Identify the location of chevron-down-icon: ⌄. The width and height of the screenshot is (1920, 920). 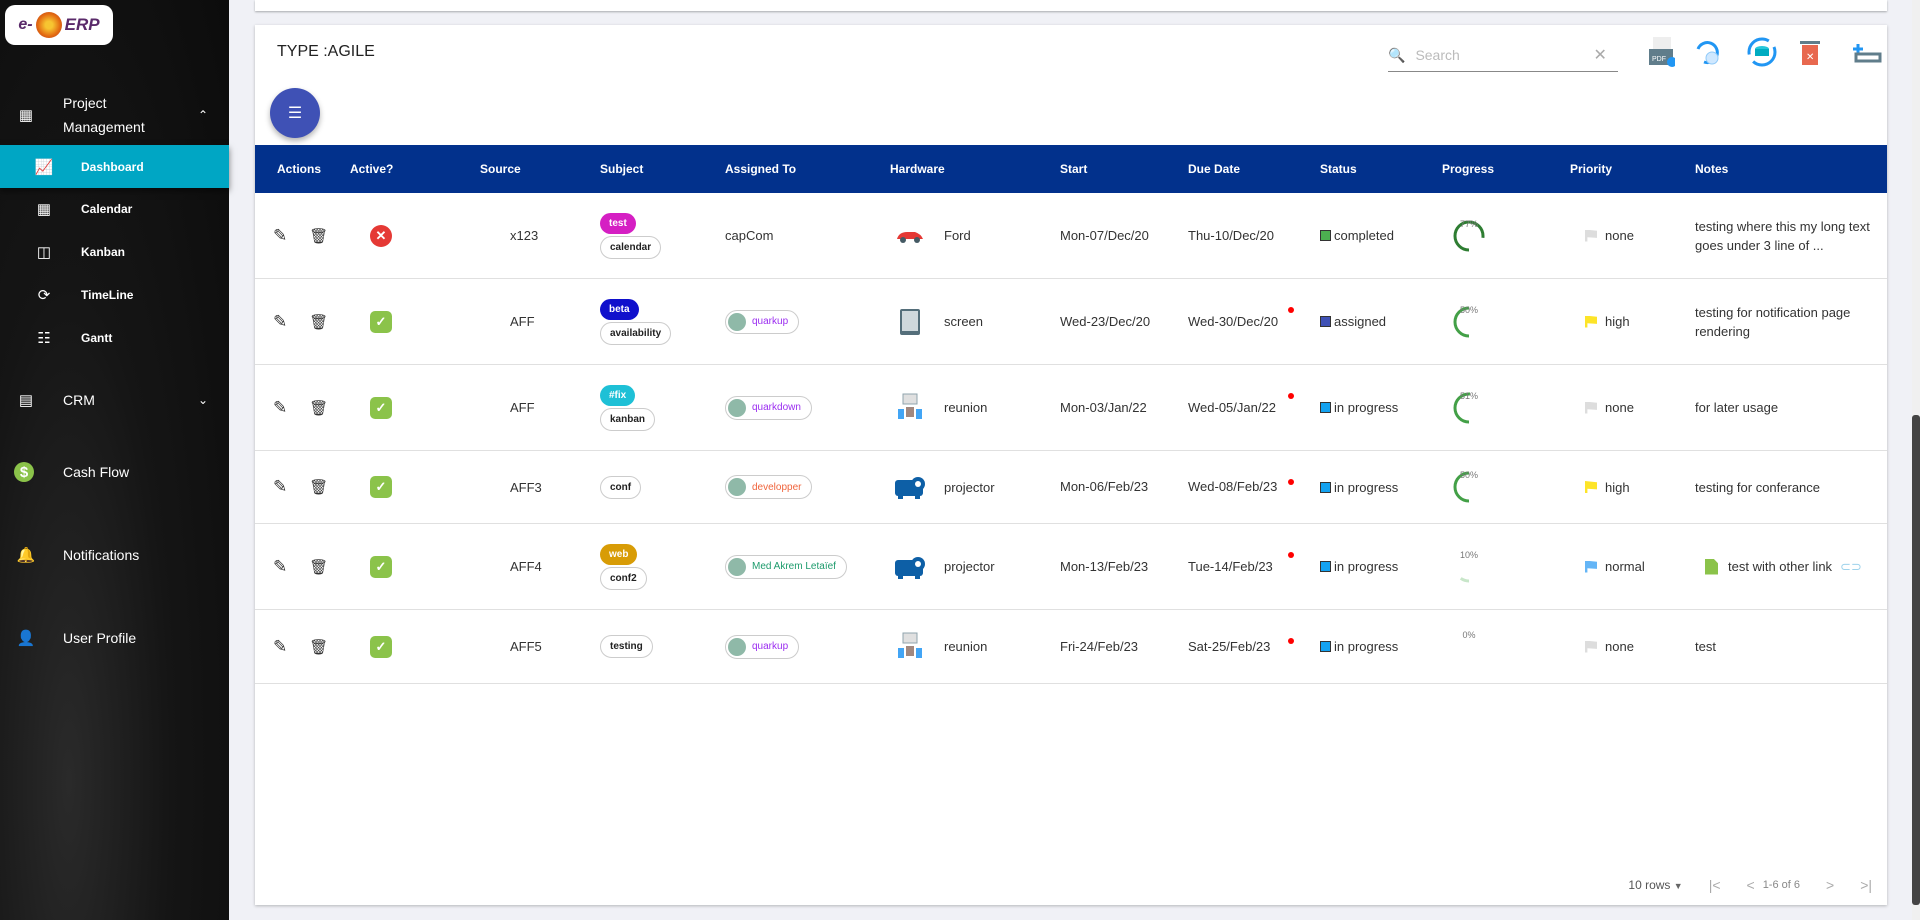
(203, 400).